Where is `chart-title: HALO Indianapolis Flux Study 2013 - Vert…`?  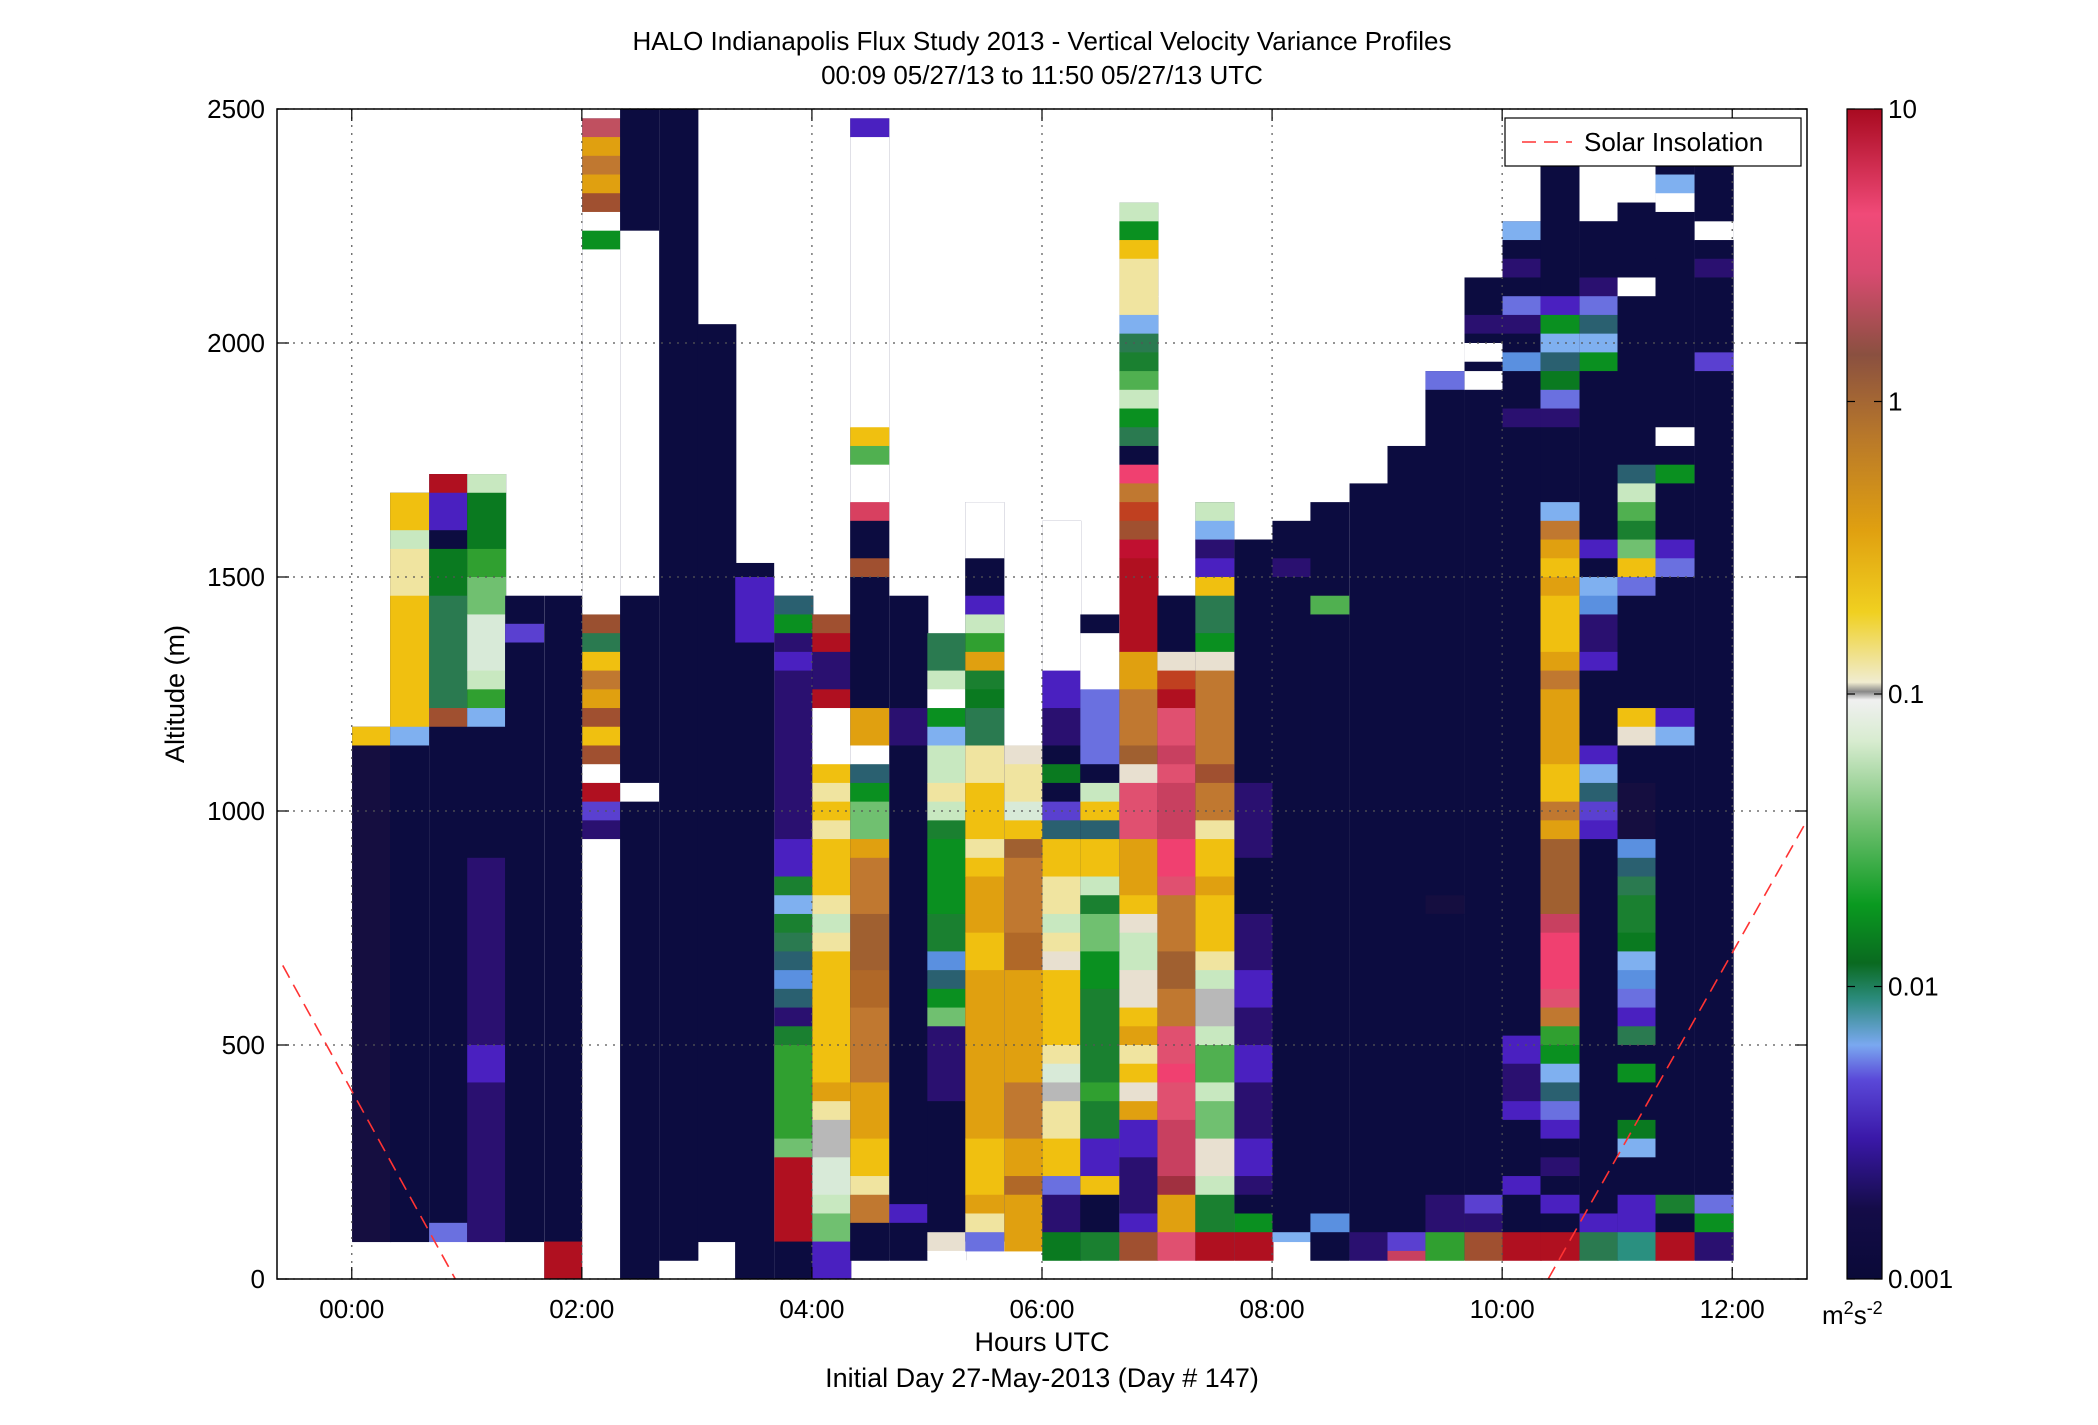
chart-title: HALO Indianapolis Flux Study 2013 - Vert… is located at coordinates (1042, 41).